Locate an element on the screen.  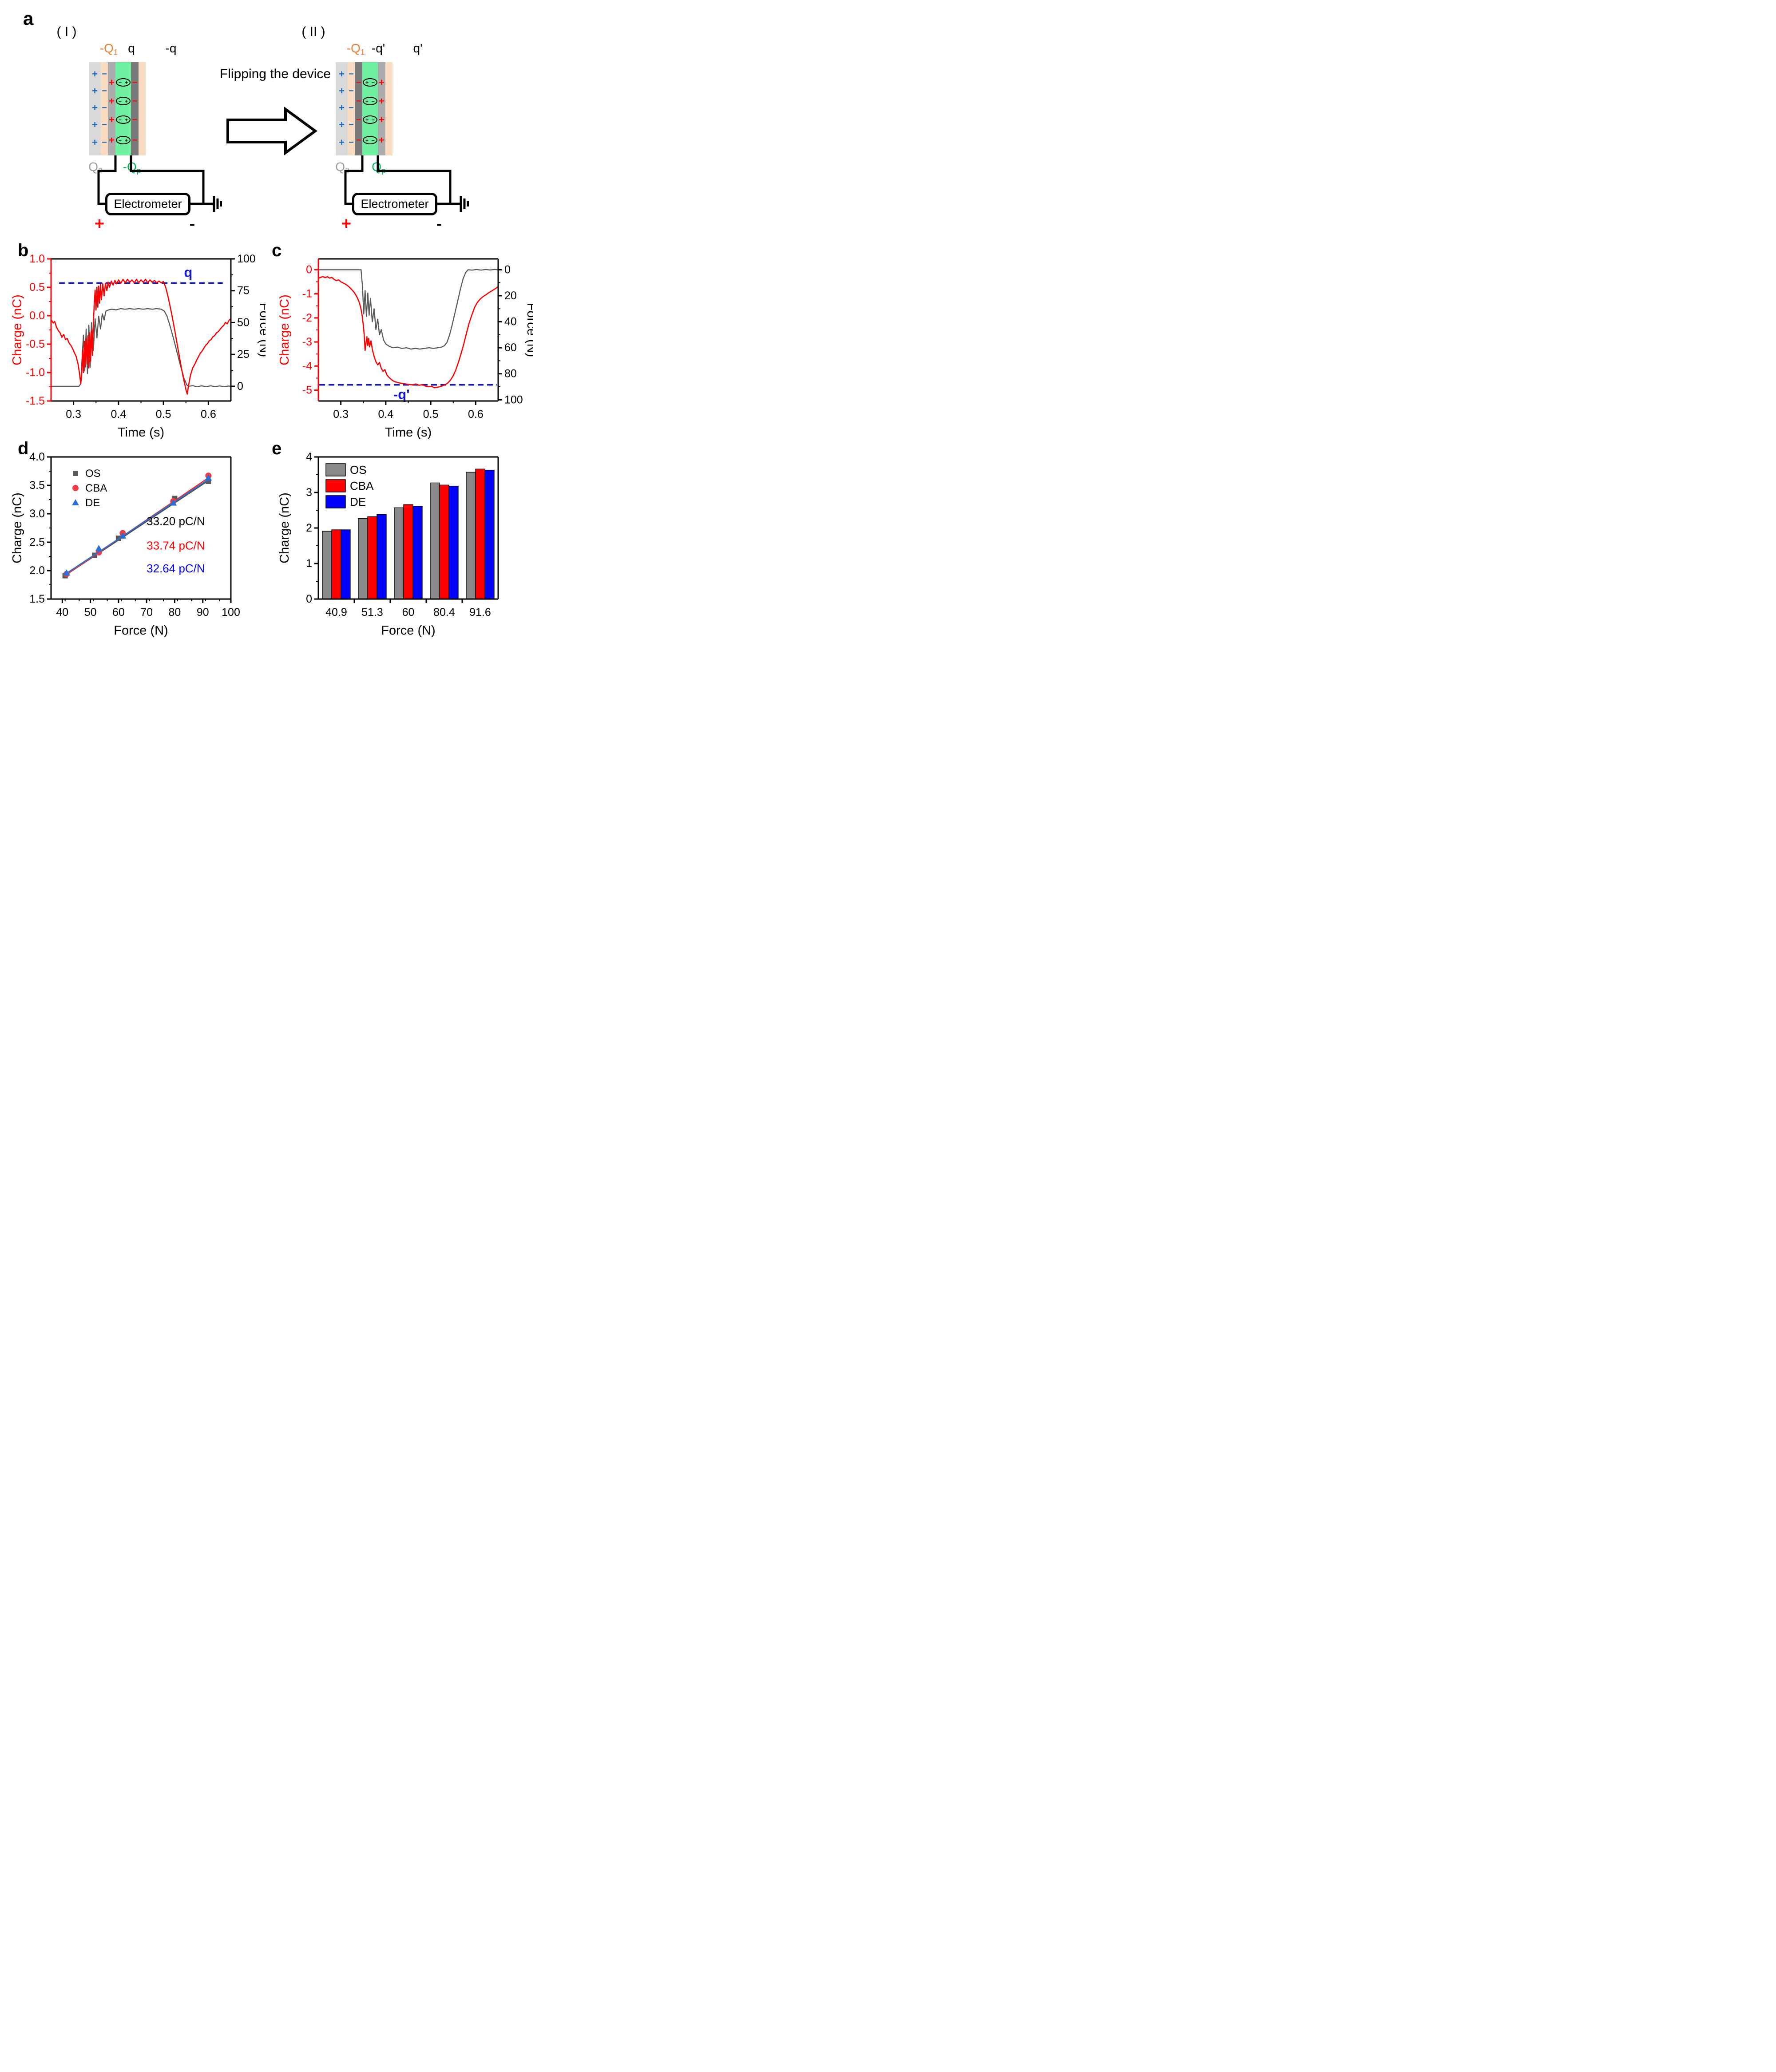
device-top-label-main: q is located at coordinates (131, 48).